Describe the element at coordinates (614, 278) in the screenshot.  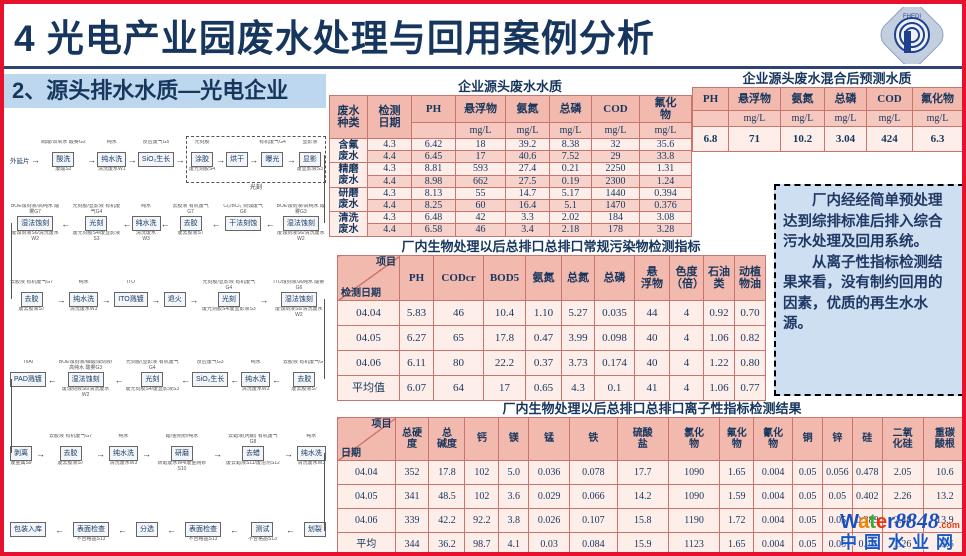
I see `column-header: 总磷` at that location.